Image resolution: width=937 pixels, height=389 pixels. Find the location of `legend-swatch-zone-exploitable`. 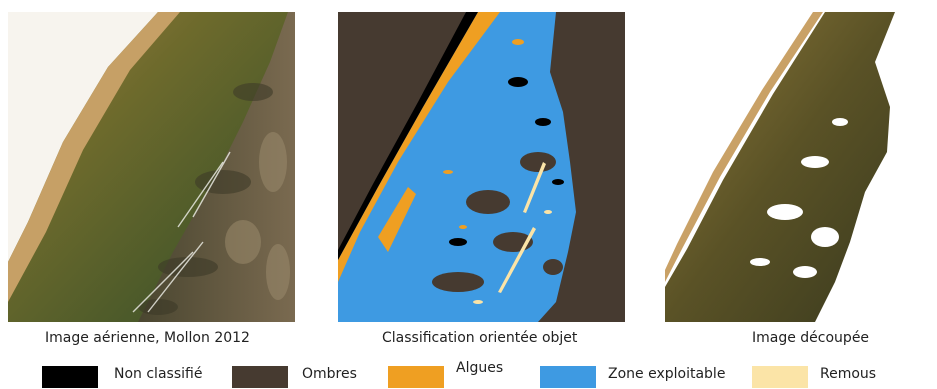

legend-swatch-zone-exploitable is located at coordinates (568, 377).